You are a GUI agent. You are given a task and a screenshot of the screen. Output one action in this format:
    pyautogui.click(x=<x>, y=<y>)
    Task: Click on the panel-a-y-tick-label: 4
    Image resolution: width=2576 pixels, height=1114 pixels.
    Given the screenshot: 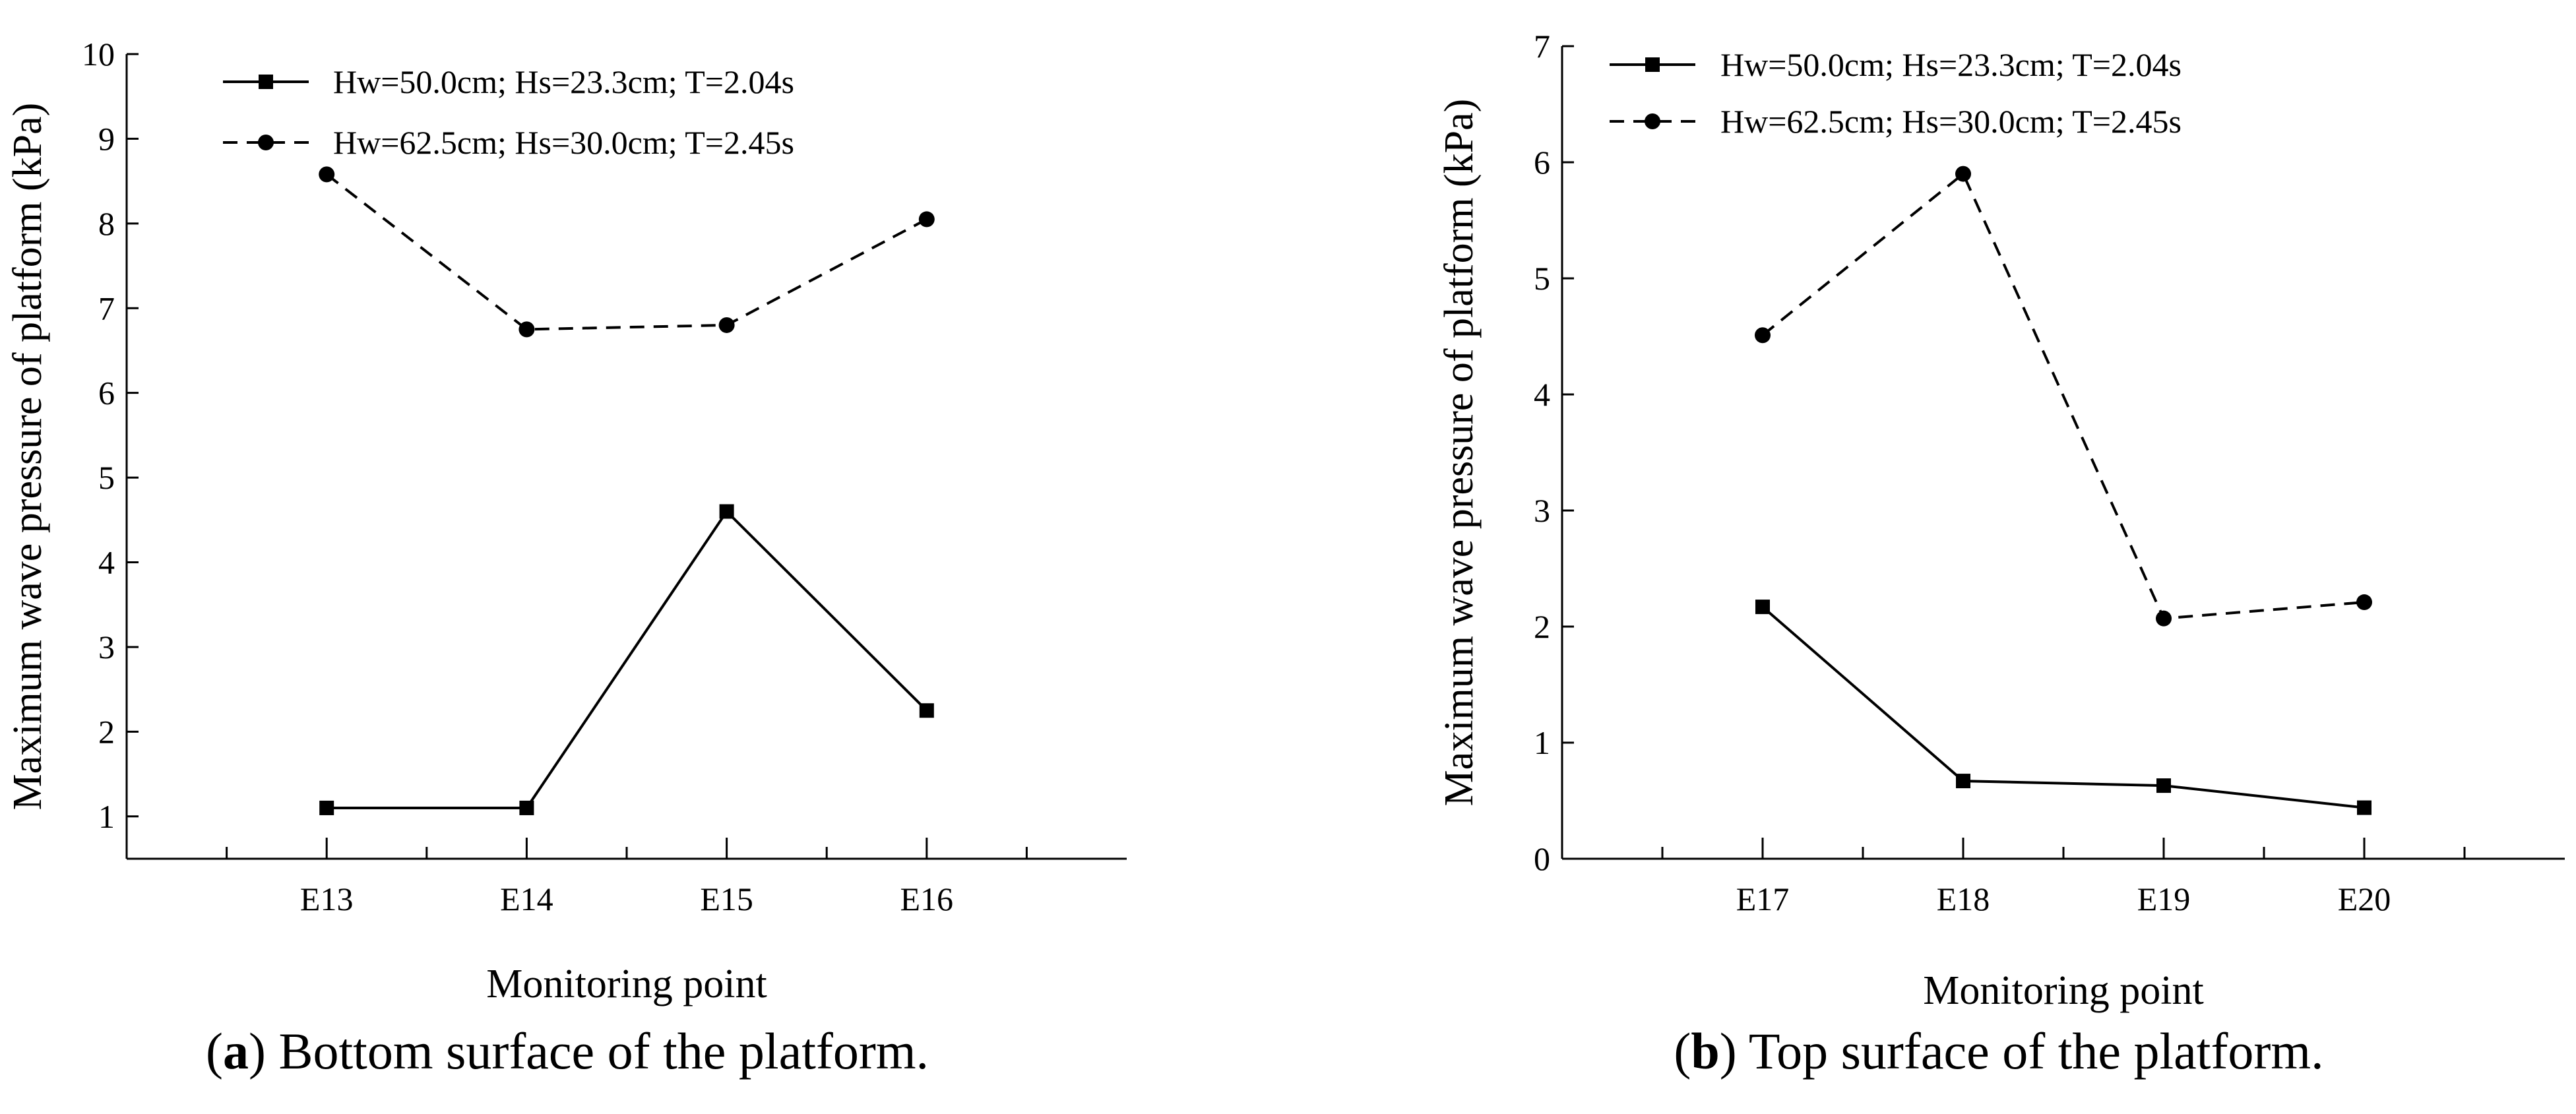 What is the action you would take?
    pyautogui.click(x=106, y=562)
    